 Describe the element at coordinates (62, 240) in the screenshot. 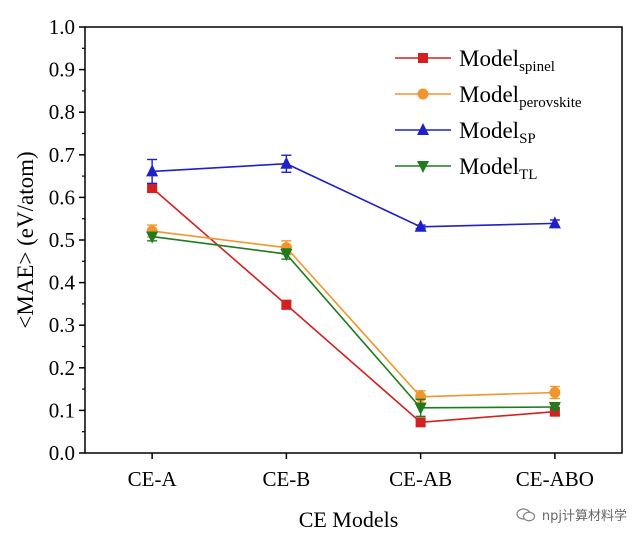

I see `y-tick-label: 0.5` at that location.